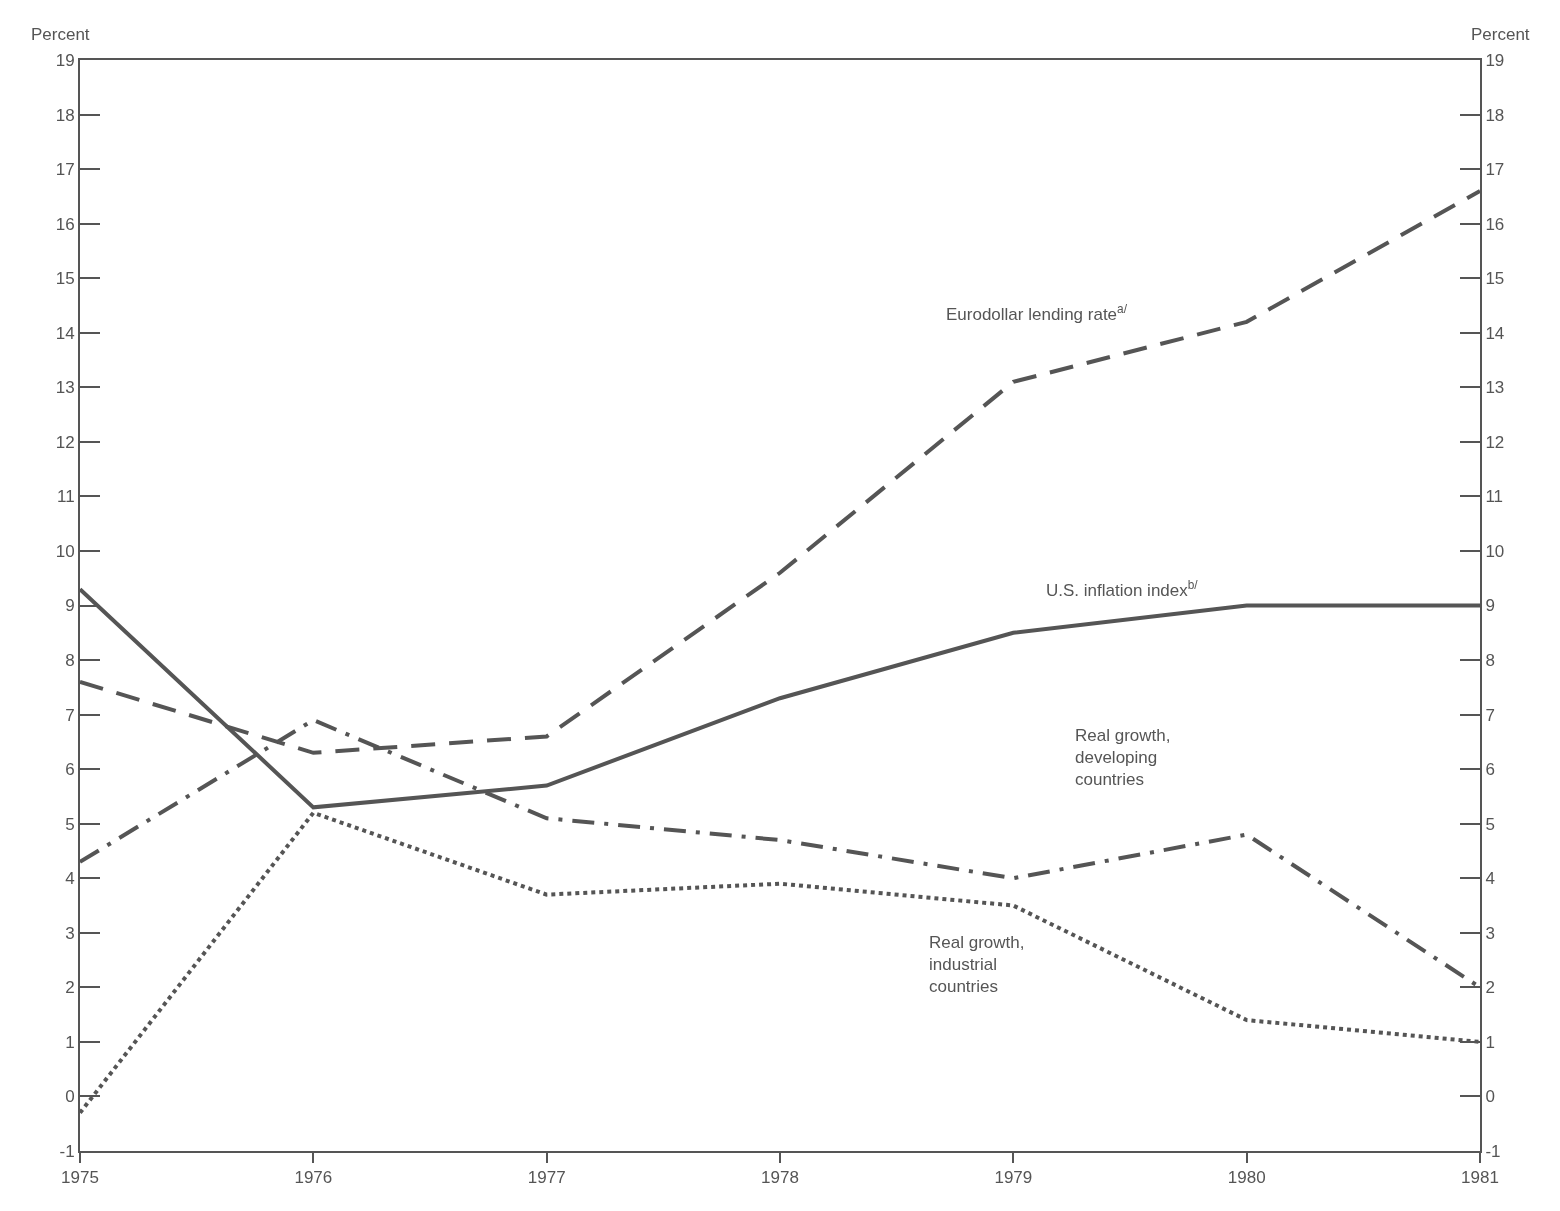  Describe the element at coordinates (1495, 333) in the screenshot. I see `y2-tick-label: 14` at that location.